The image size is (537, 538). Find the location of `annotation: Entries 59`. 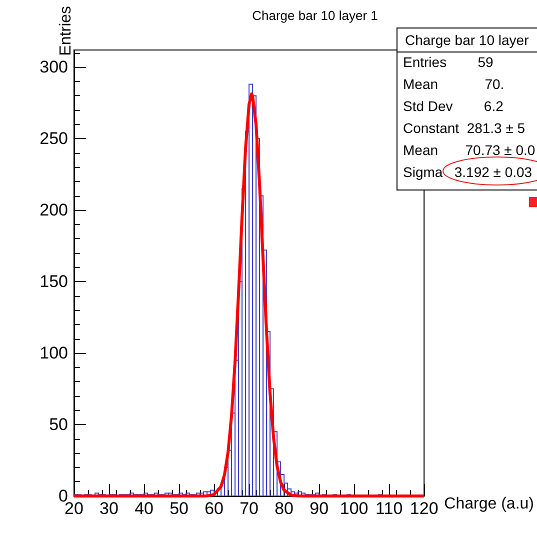

annotation: Entries 59 is located at coordinates (448, 62).